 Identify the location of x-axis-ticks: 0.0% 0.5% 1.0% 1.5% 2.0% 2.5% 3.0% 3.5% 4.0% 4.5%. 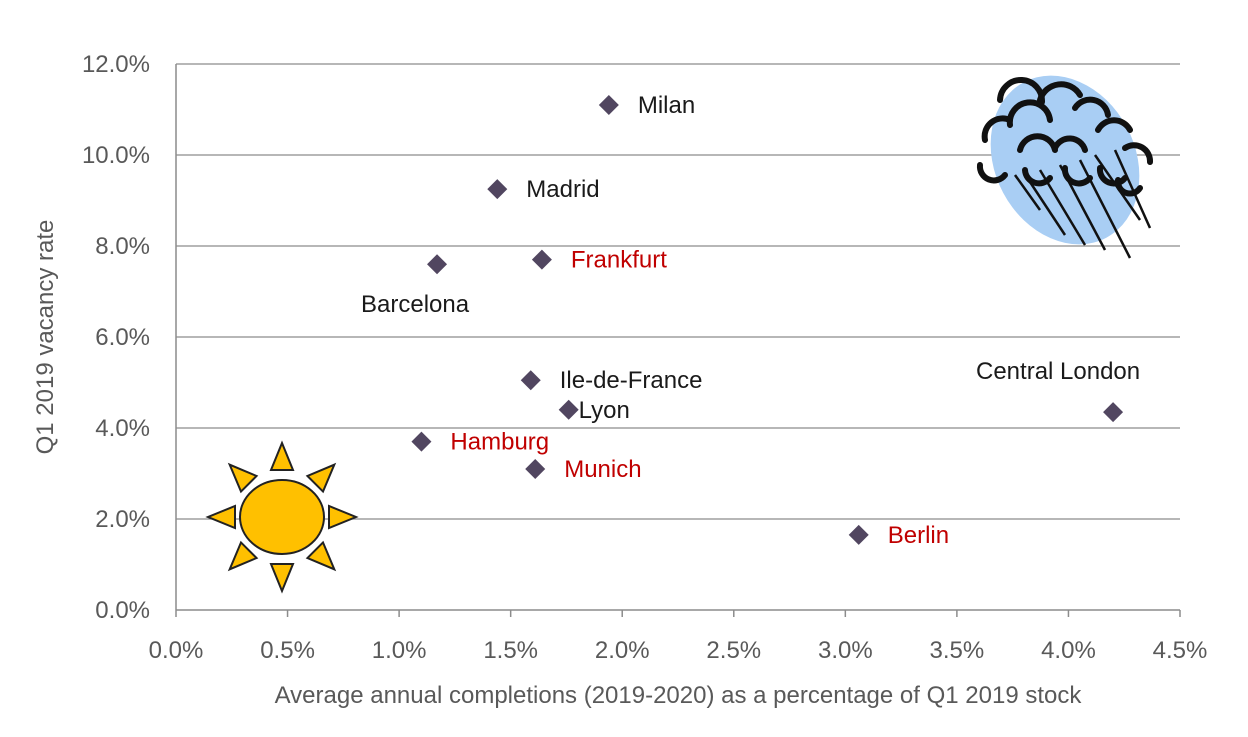
(678, 637).